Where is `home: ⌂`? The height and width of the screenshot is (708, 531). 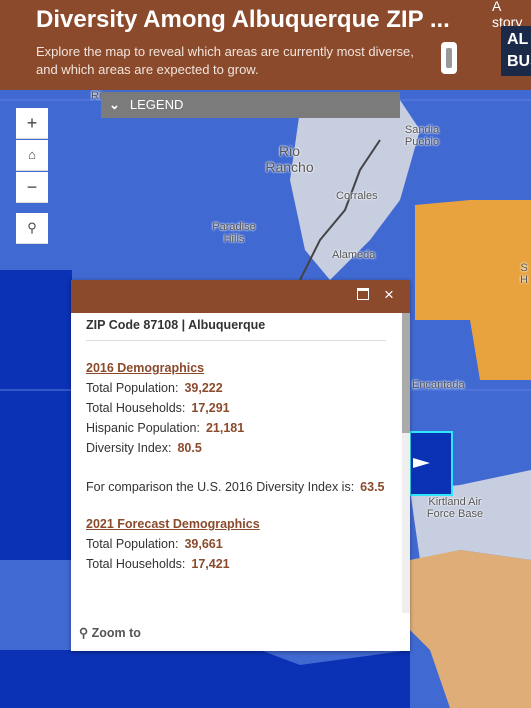 home: ⌂ is located at coordinates (32, 155).